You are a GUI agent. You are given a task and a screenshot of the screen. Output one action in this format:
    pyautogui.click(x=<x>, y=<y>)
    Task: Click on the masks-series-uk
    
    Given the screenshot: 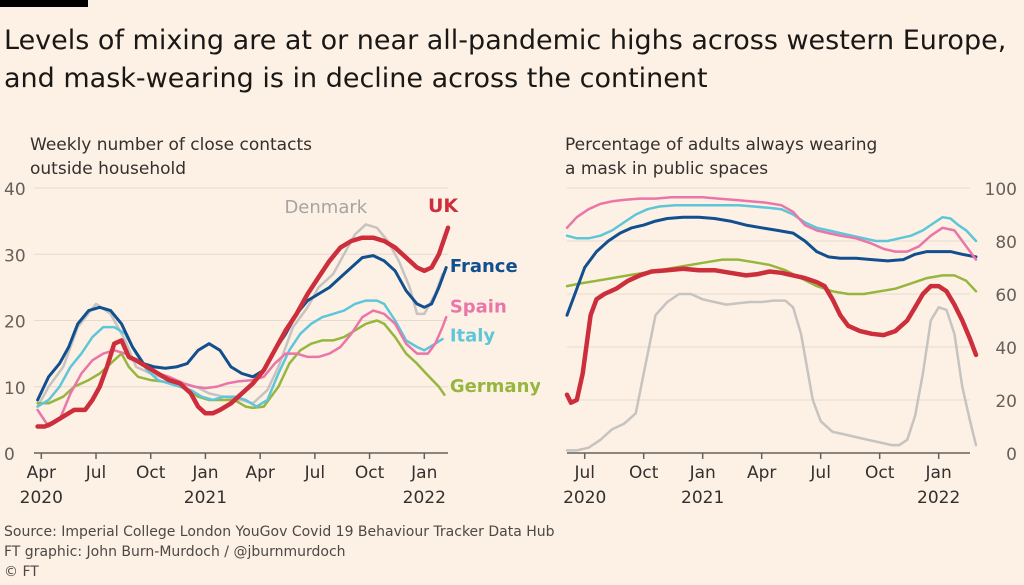 What is the action you would take?
    pyautogui.click(x=771, y=335)
    